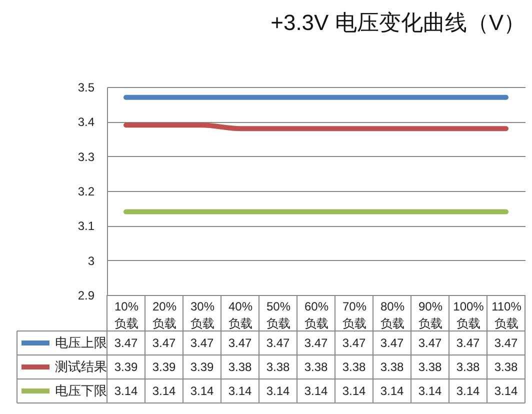  Describe the element at coordinates (507, 315) in the screenshot. I see `x-tick-label: 110% 负载` at that location.